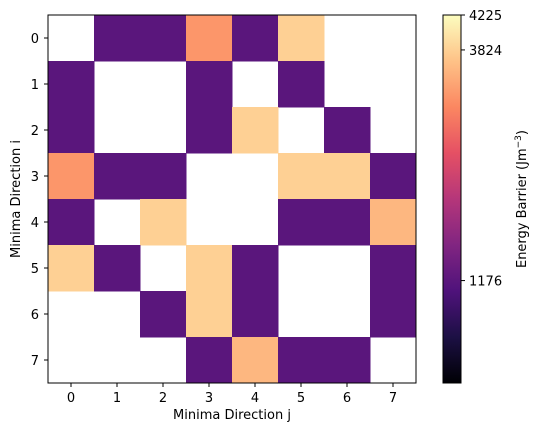 The width and height of the screenshot is (543, 438). What do you see at coordinates (35, 39) in the screenshot?
I see `y-tick-label: 0` at bounding box center [35, 39].